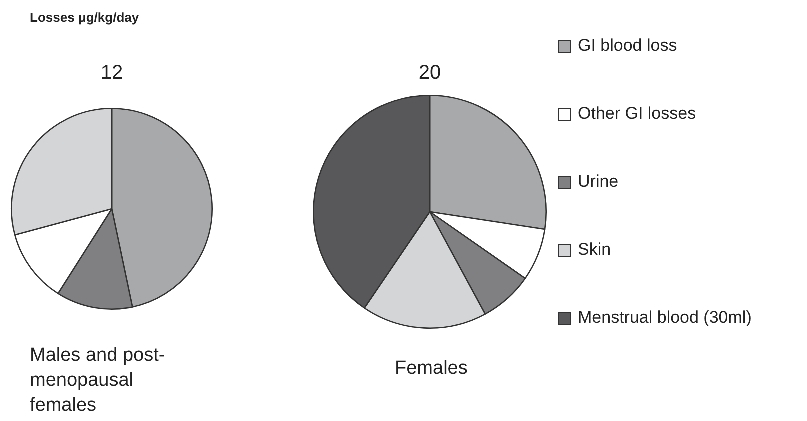 This screenshot has height=421, width=807. What do you see at coordinates (665, 318) in the screenshot?
I see `legend-label: Menstrual blood (30ml)` at bounding box center [665, 318].